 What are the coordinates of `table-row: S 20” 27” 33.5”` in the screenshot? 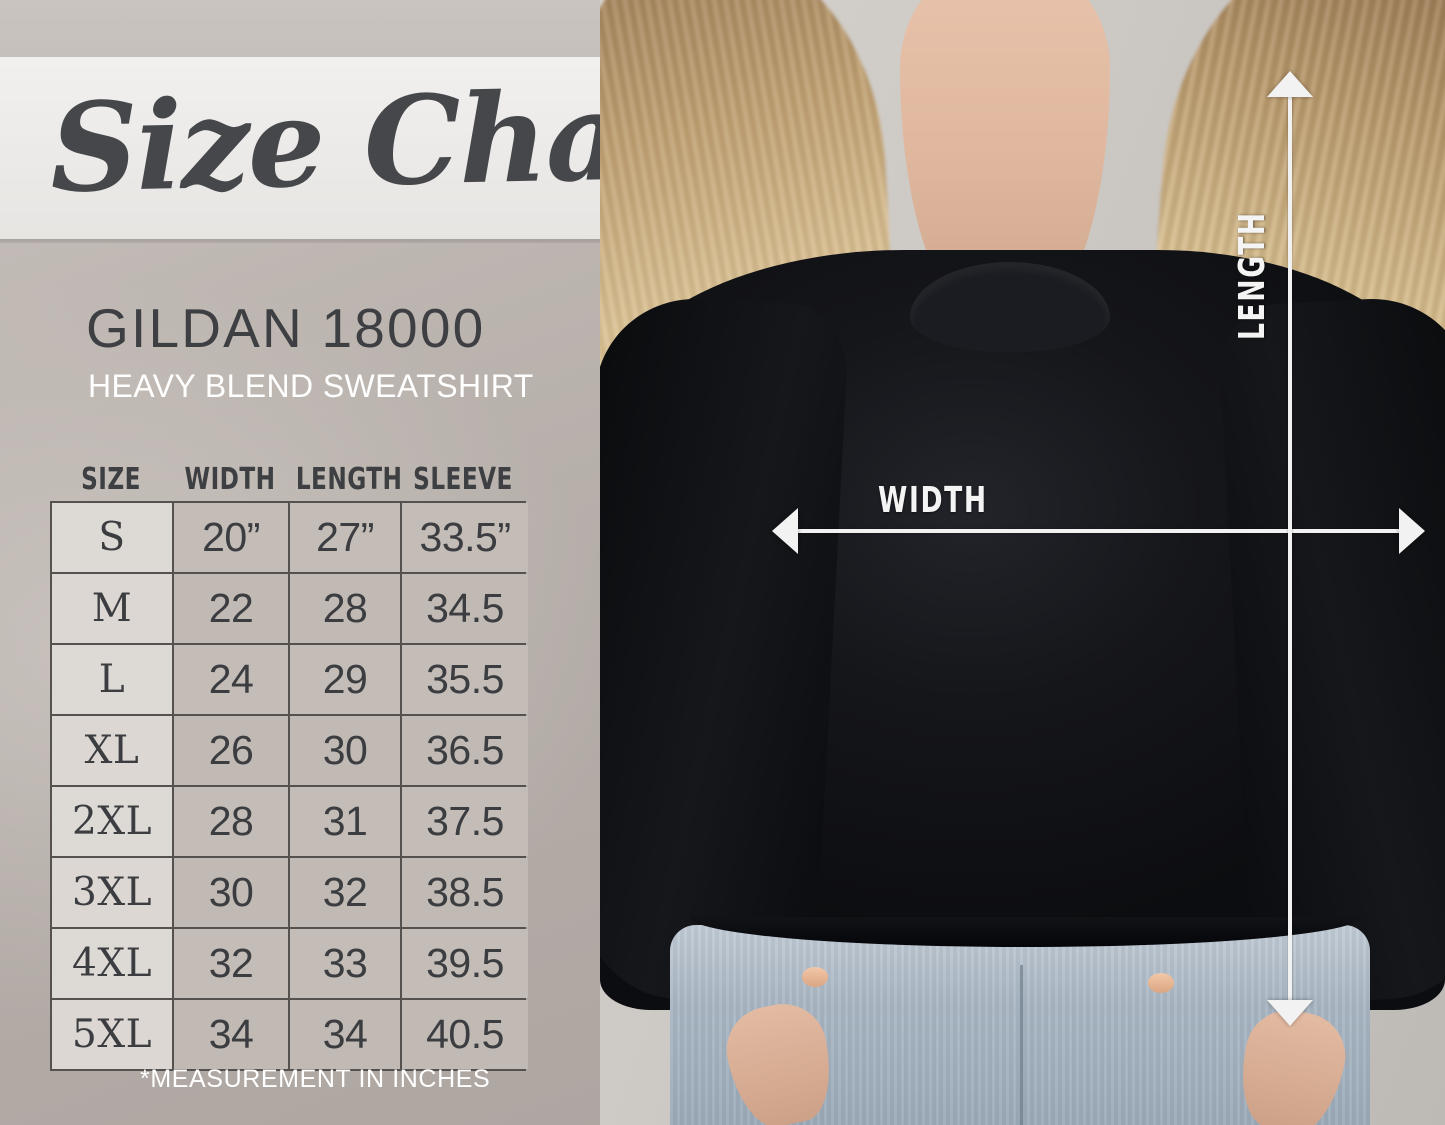 It's located at (290, 538).